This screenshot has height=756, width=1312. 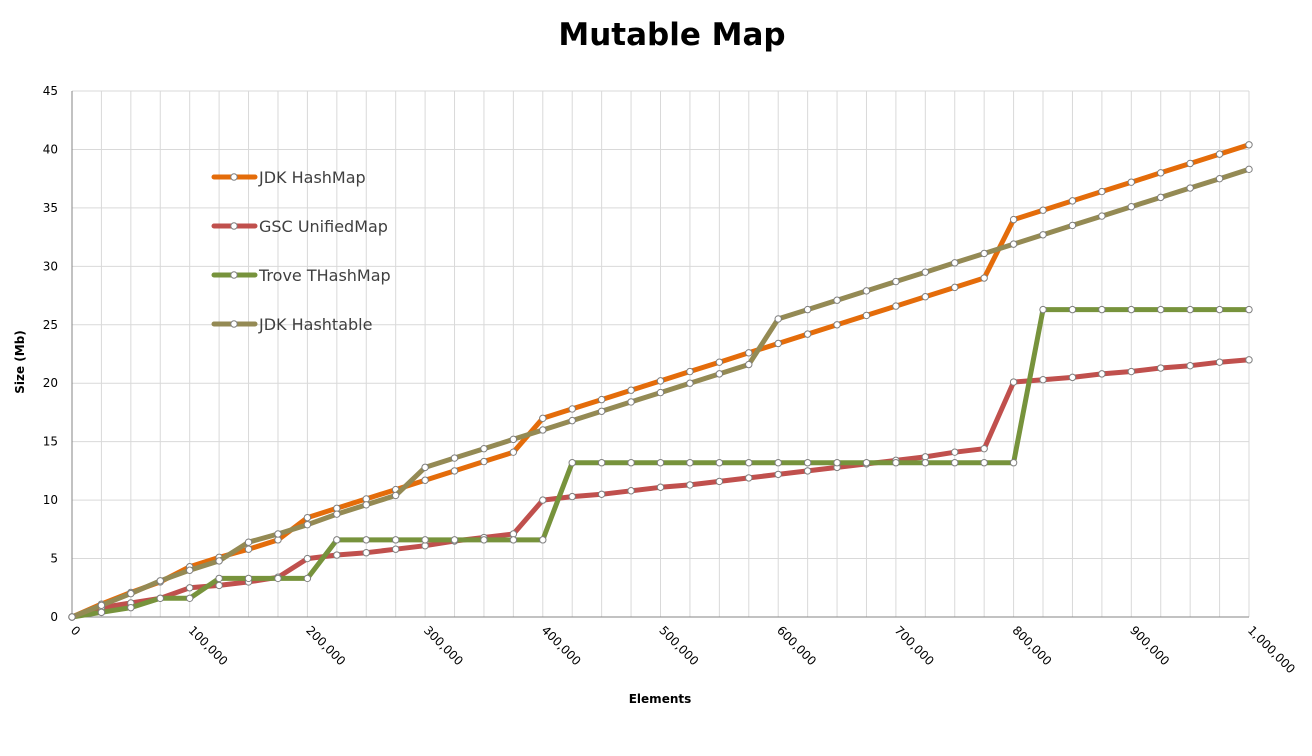 What do you see at coordinates (796, 645) in the screenshot?
I see `x-tick-label: 600,000` at bounding box center [796, 645].